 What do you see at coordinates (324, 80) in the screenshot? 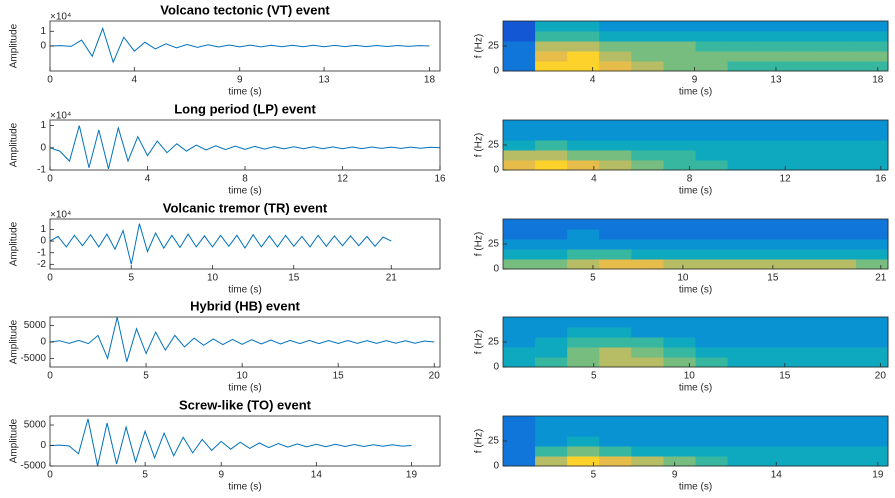
I see `x-tick-label: 13` at bounding box center [324, 80].